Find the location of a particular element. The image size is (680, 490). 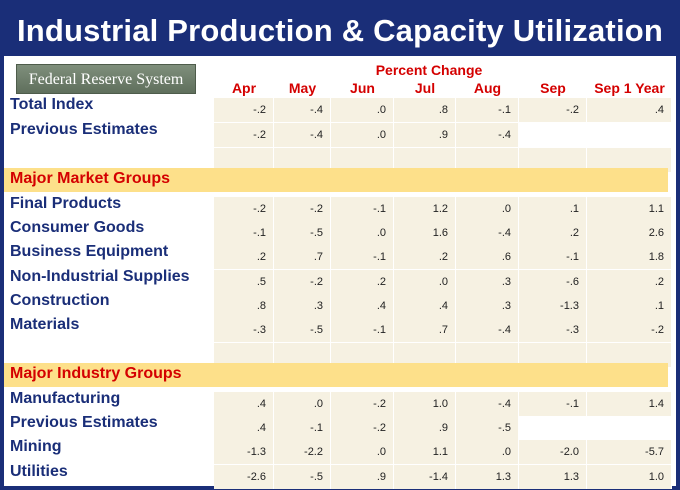

column-header: Jul is located at coordinates (425, 88).